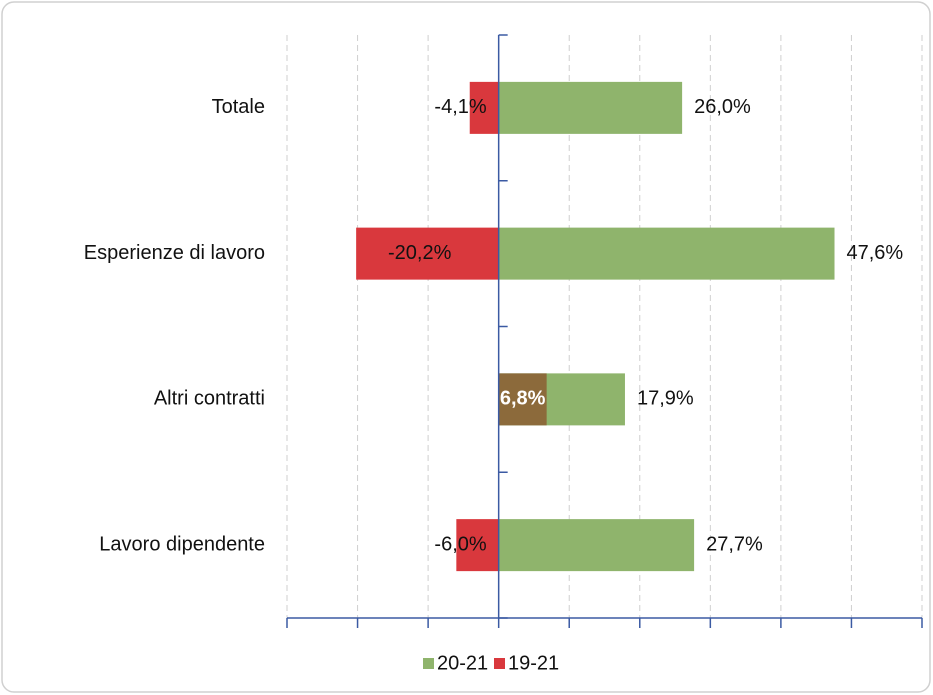 Image resolution: width=933 pixels, height=695 pixels. What do you see at coordinates (533, 663) in the screenshot?
I see `legend-label: 19-21` at bounding box center [533, 663].